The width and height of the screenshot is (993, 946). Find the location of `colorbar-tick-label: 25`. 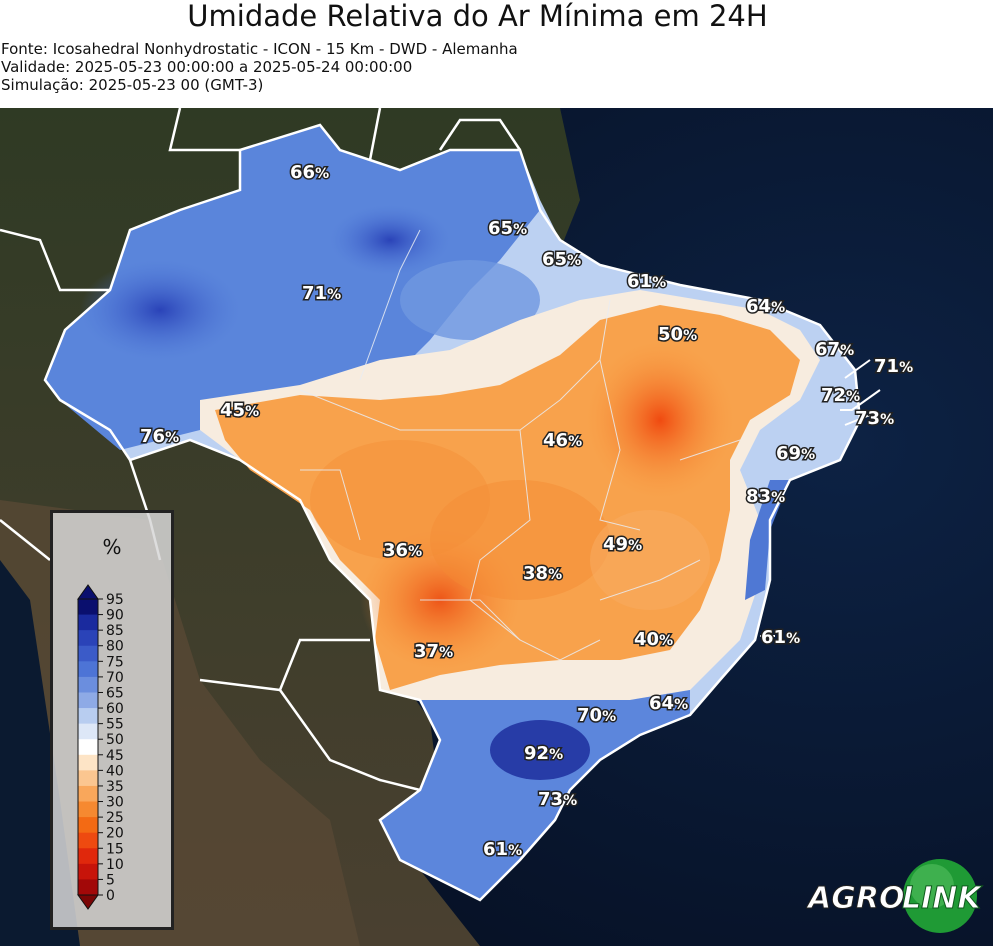

colorbar-tick-label: 25 is located at coordinates (115, 818).